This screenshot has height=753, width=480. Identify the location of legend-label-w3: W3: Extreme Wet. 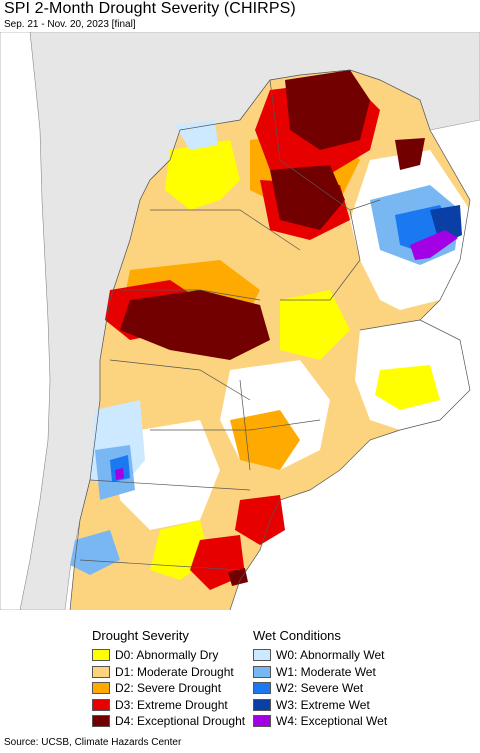
(323, 704).